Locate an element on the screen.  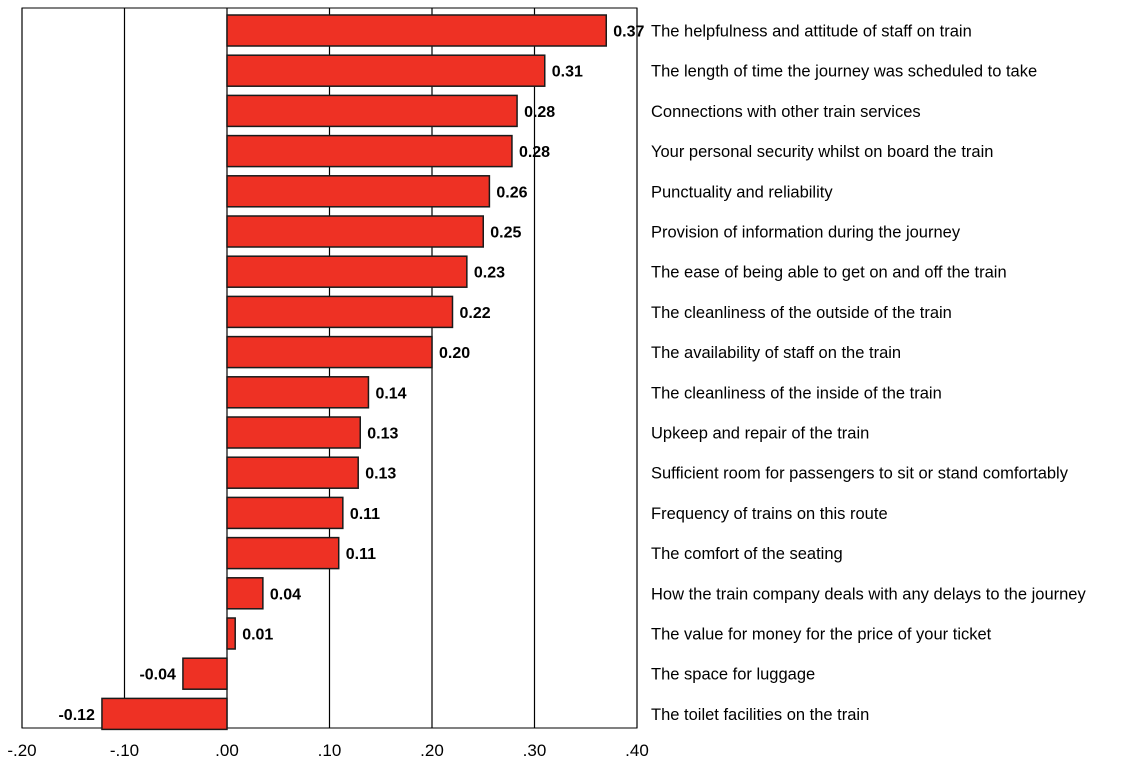
x-tick-label: .10 is located at coordinates (330, 750).